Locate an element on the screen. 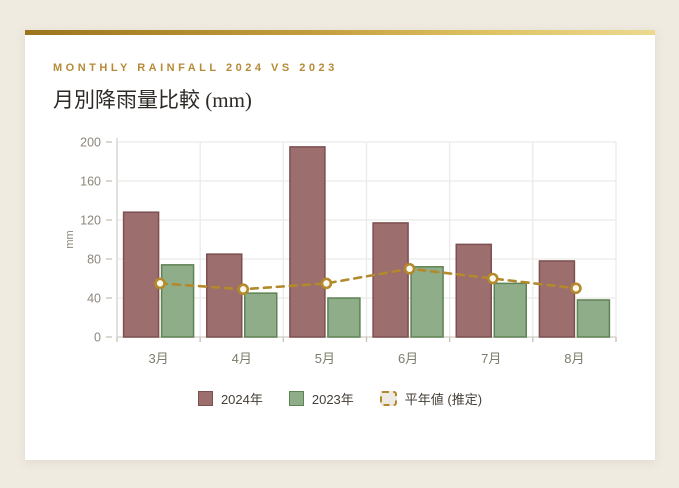 This screenshot has height=488, width=679. normal-value-marker-3月 is located at coordinates (160, 283).